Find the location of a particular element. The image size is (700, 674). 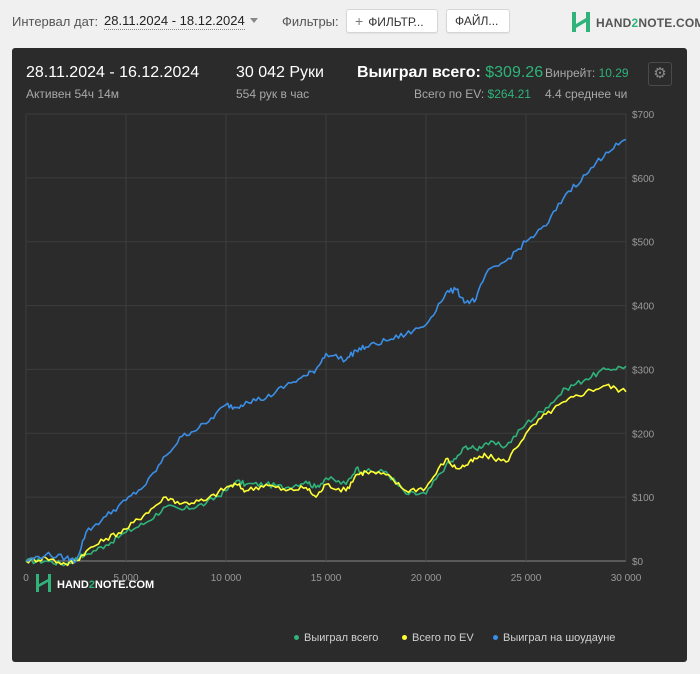

y-tick-label: $200 is located at coordinates (643, 434).